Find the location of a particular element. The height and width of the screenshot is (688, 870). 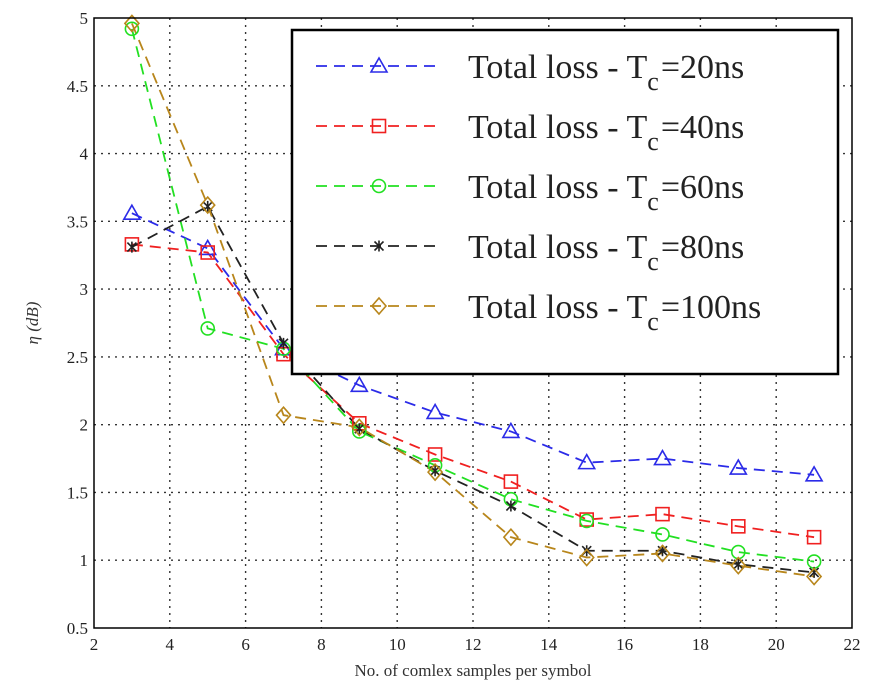

x-tick-label: 12 is located at coordinates (473, 644).